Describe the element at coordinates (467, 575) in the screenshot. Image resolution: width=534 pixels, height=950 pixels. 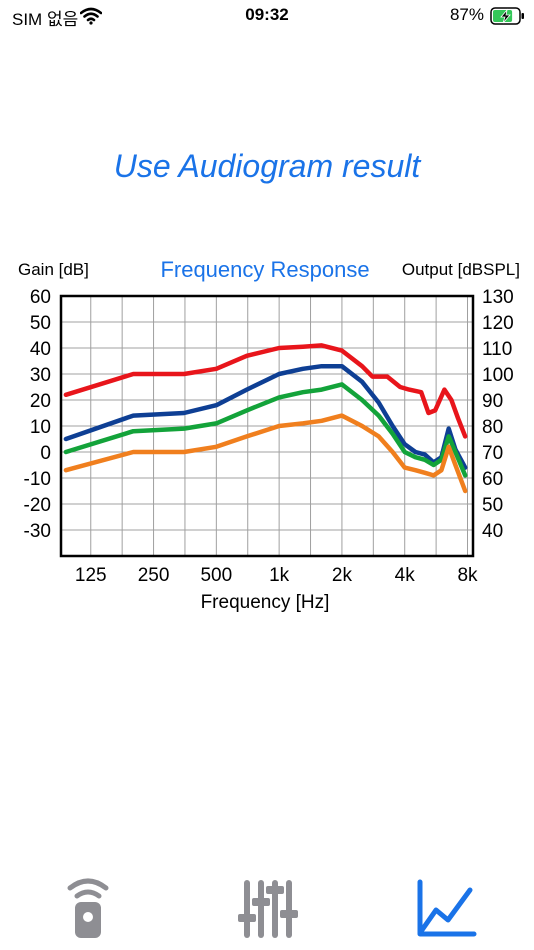
I see `x-tick-label: 8k` at that location.